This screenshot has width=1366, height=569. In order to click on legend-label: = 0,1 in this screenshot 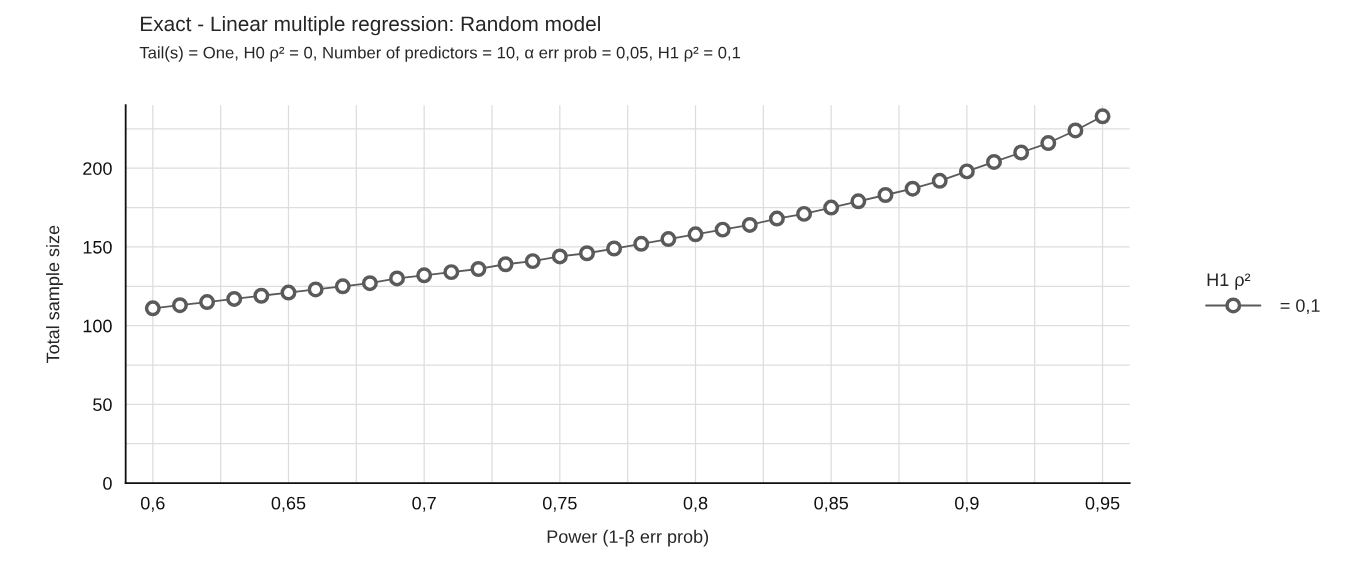, I will do `click(1300, 307)`.